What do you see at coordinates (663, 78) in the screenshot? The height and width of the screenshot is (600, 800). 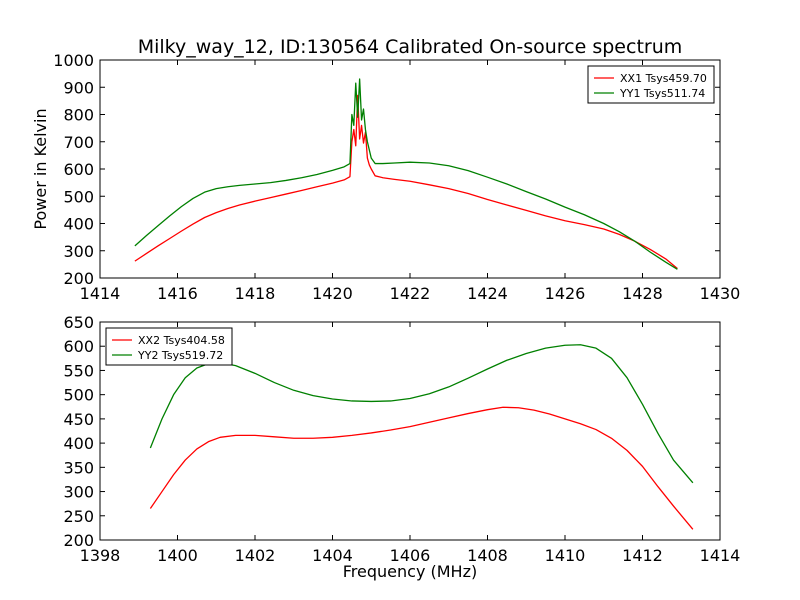 I see `legend-label-1: XX1 Tsys459.70` at bounding box center [663, 78].